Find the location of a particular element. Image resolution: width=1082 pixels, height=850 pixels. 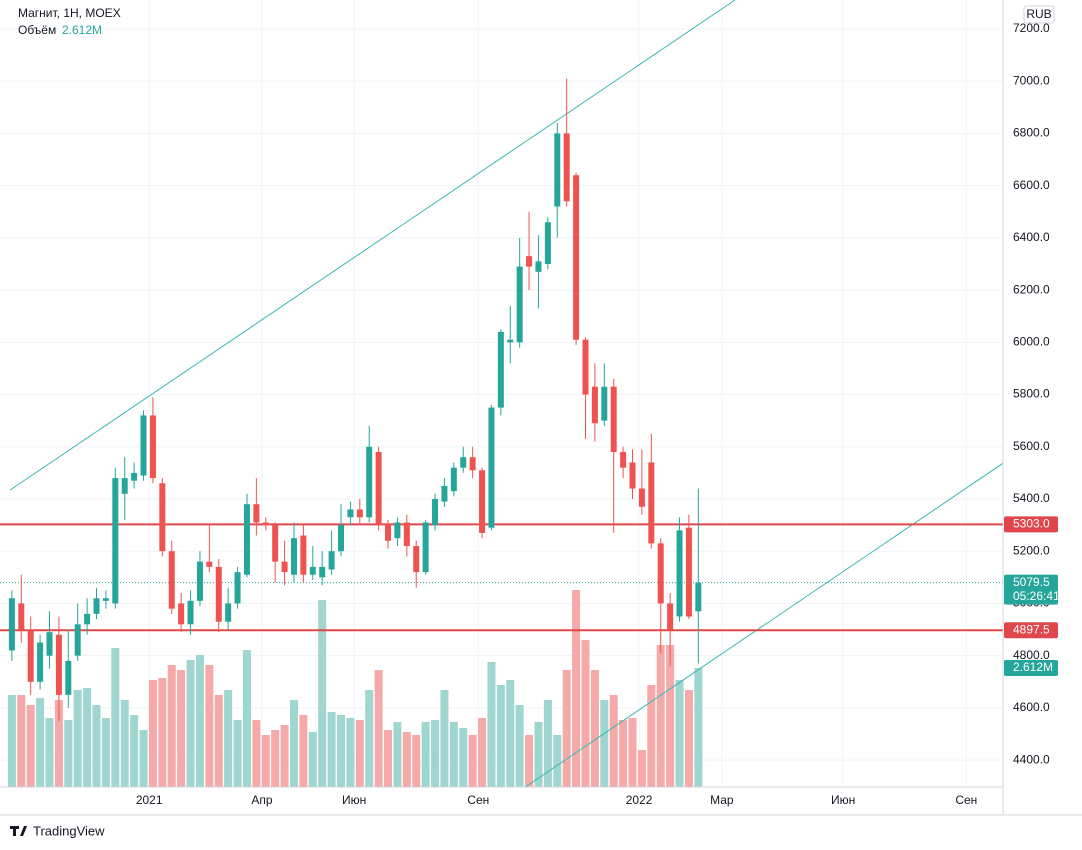

volume-label: 2.612M is located at coordinates (1033, 667).